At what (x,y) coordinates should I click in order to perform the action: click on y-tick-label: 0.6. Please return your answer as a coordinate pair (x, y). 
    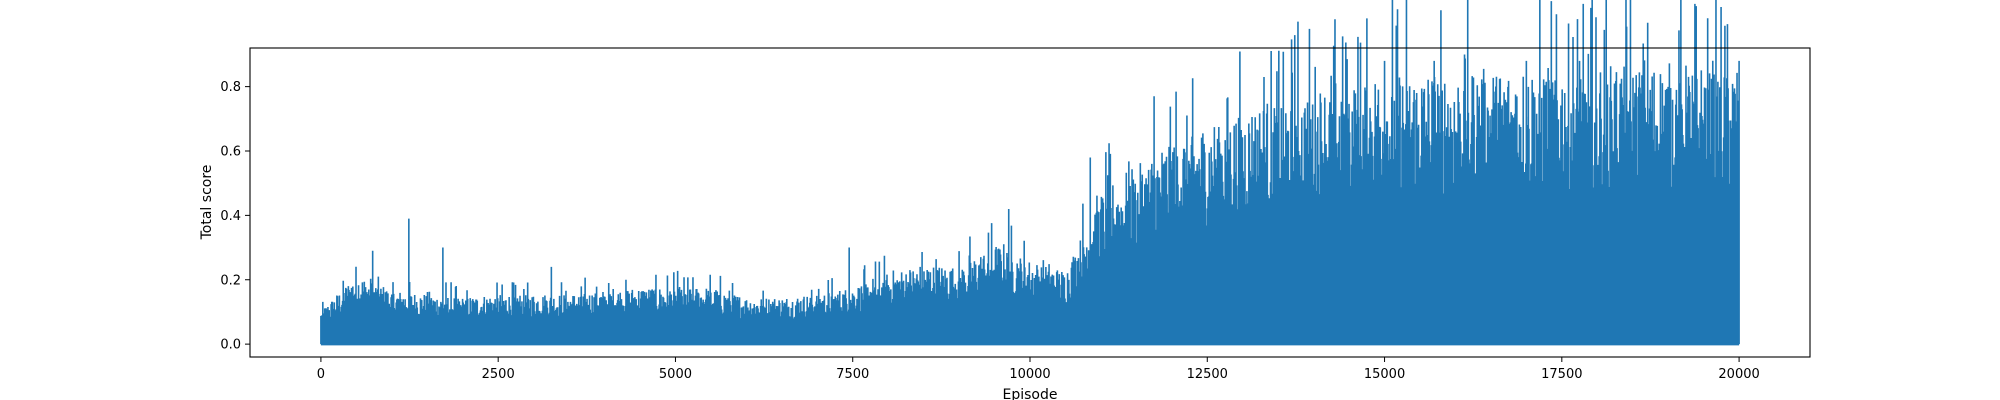
    Looking at the image, I should click on (230, 152).